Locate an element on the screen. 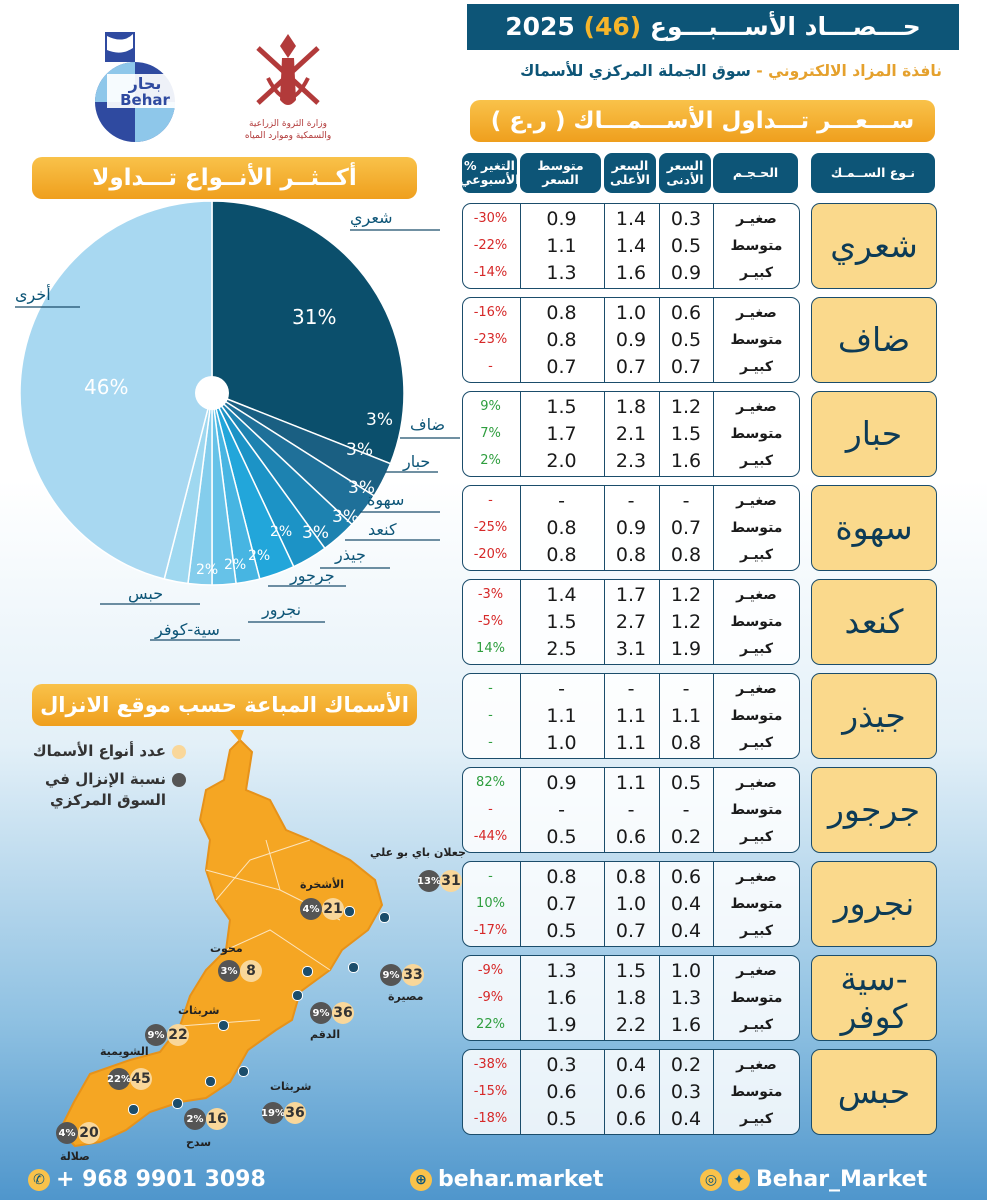 The height and width of the screenshot is (1200, 987). cell-max: 0.4 is located at coordinates (631, 1065).